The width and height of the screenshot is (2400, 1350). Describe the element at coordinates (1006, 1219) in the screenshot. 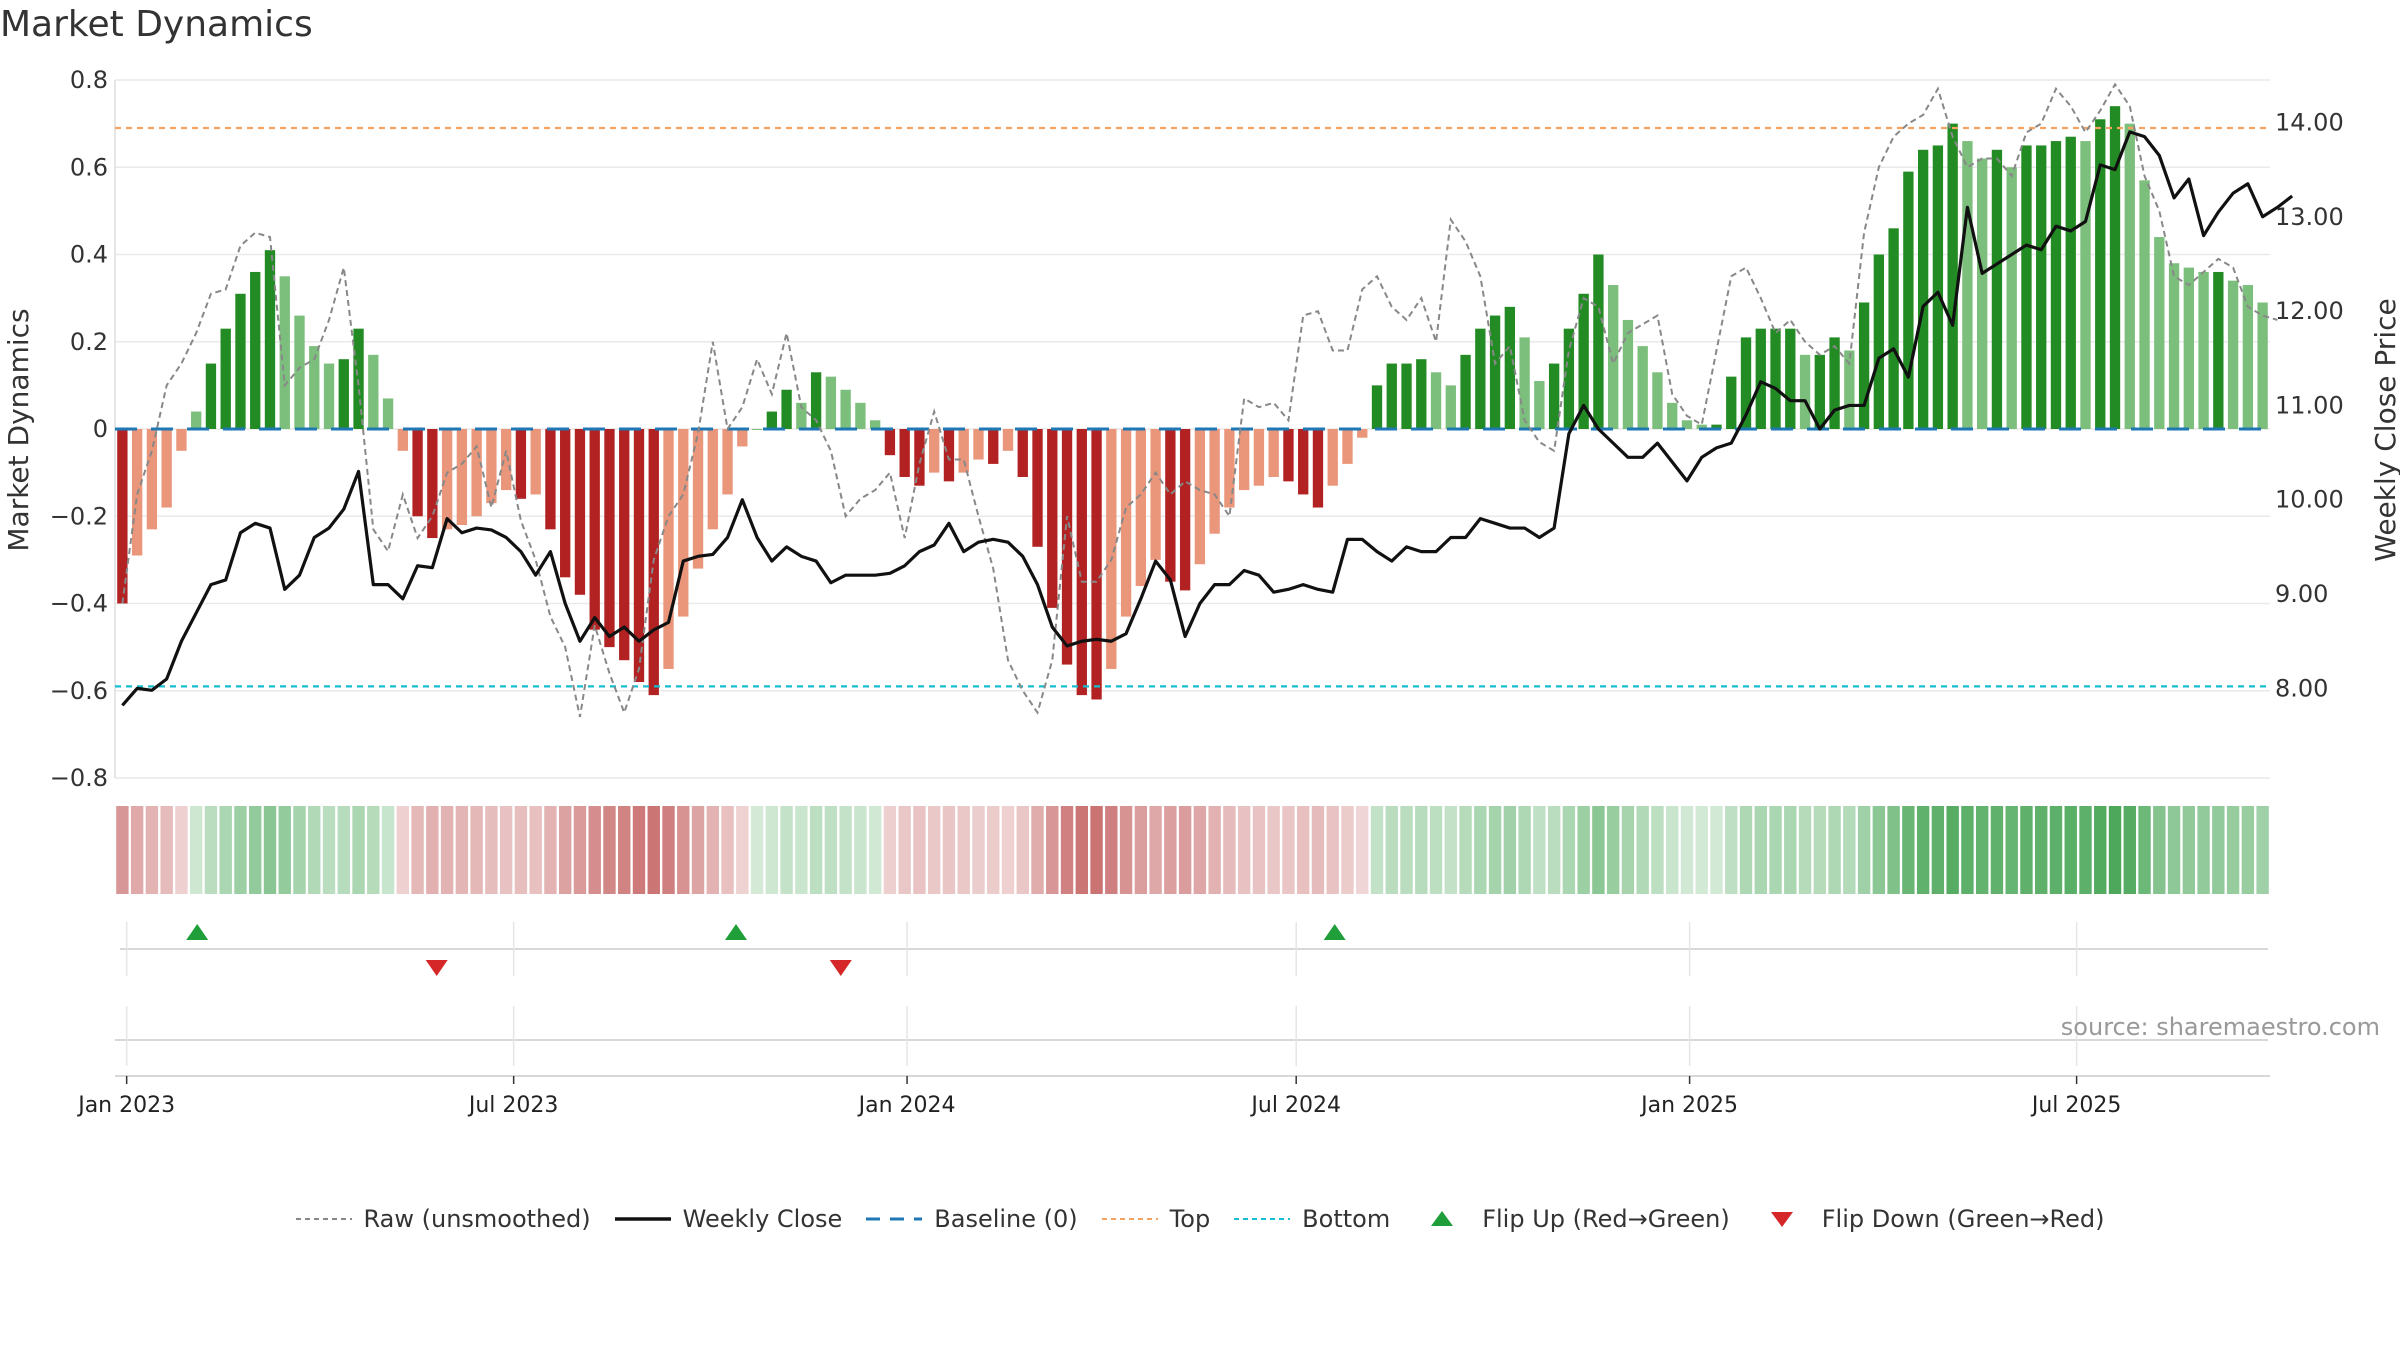

I see `legend-baseline-label: Baseline (0)` at that location.